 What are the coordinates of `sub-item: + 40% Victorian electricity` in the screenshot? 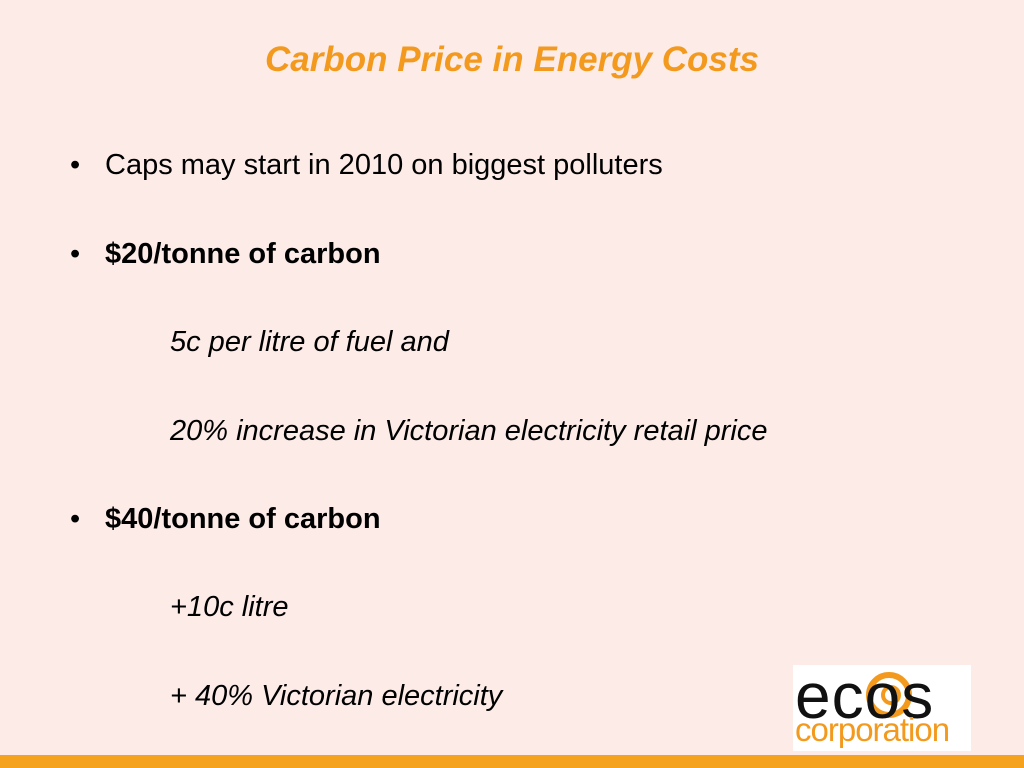 It's located at (336, 696).